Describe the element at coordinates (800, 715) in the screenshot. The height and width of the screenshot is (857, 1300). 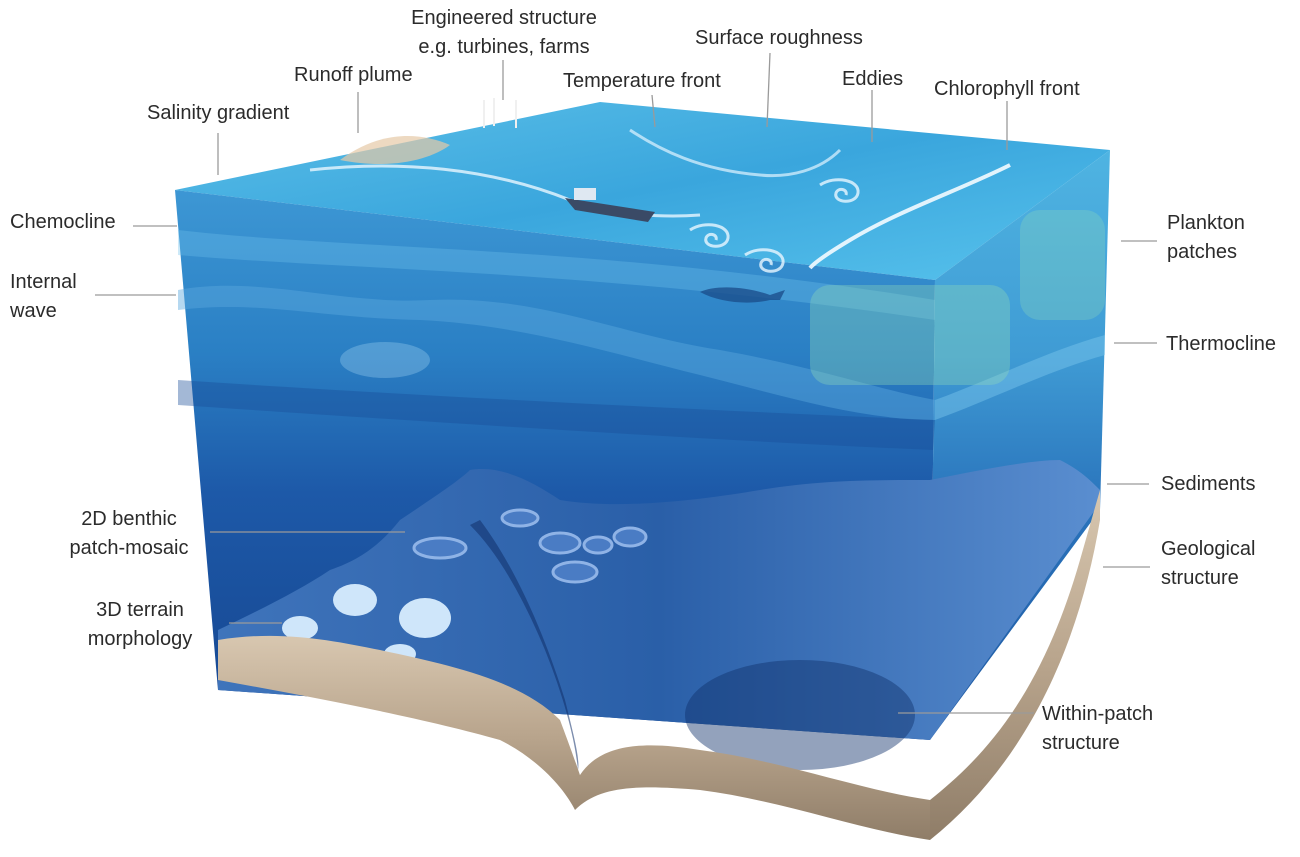
I see `within-patch-texture` at that location.